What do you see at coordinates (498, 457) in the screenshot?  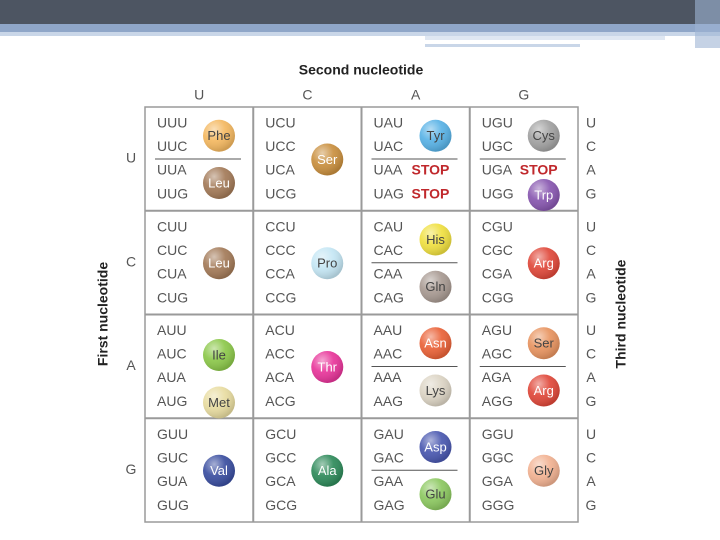 I see `codon: GGC` at bounding box center [498, 457].